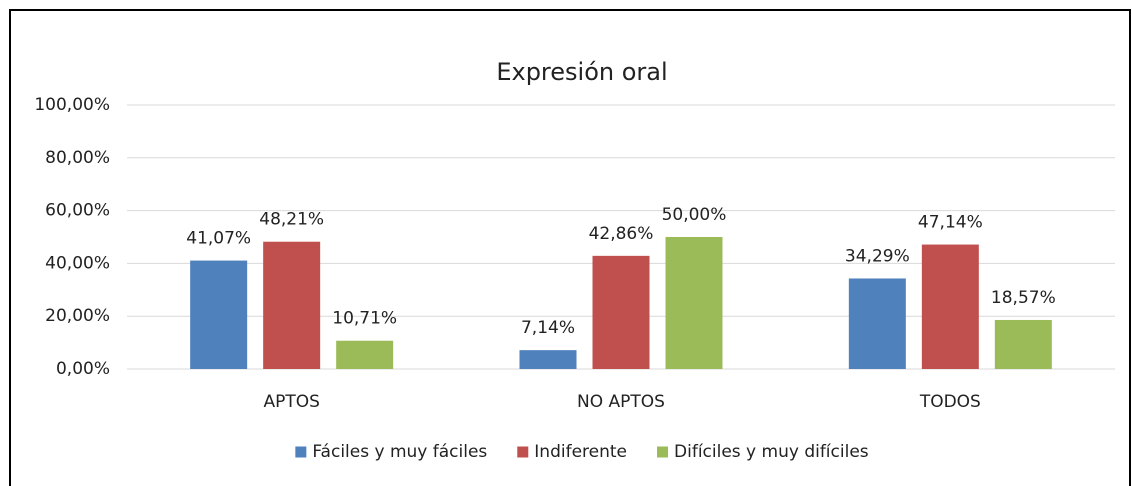  I want to click on legend-label: Indiferente, so click(580, 452).